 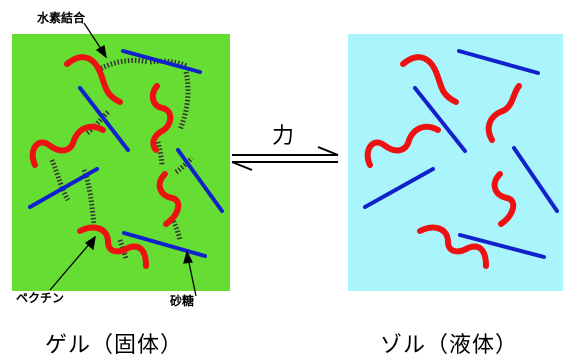 What do you see at coordinates (70, 266) in the screenshot?
I see `pectin-arrow` at bounding box center [70, 266].